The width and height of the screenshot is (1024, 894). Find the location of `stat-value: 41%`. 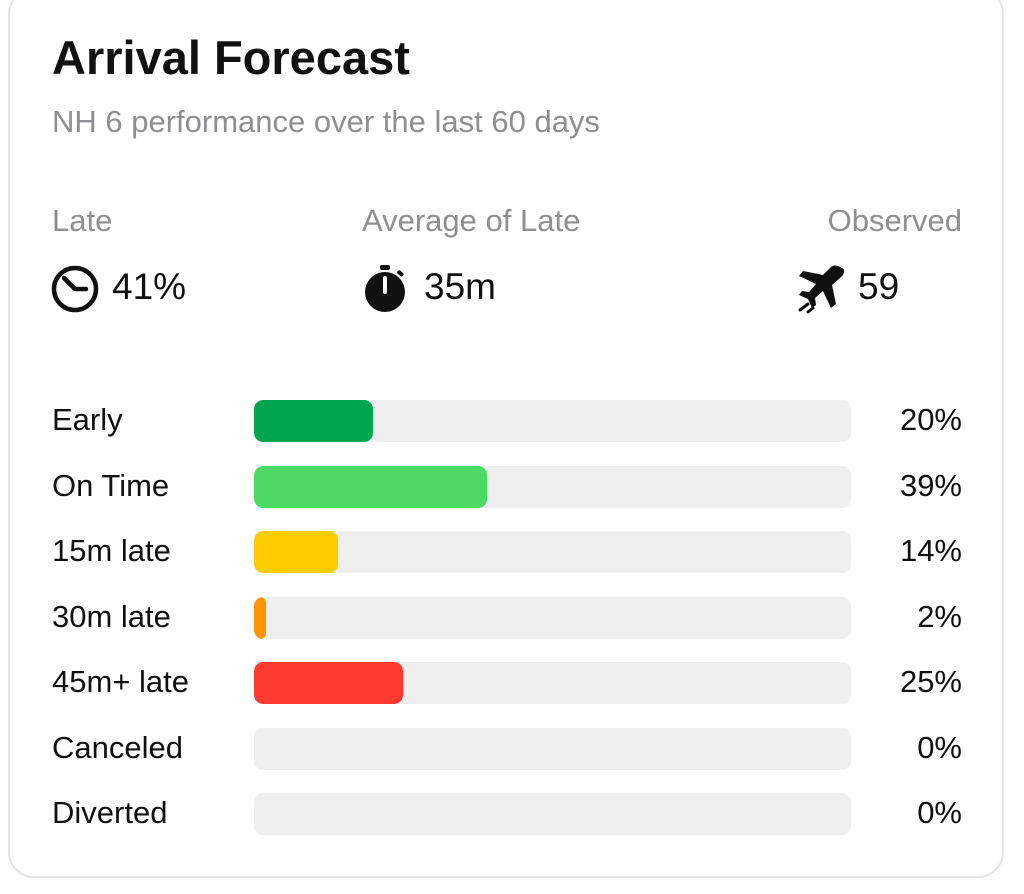

stat-value: 41% is located at coordinates (149, 286).